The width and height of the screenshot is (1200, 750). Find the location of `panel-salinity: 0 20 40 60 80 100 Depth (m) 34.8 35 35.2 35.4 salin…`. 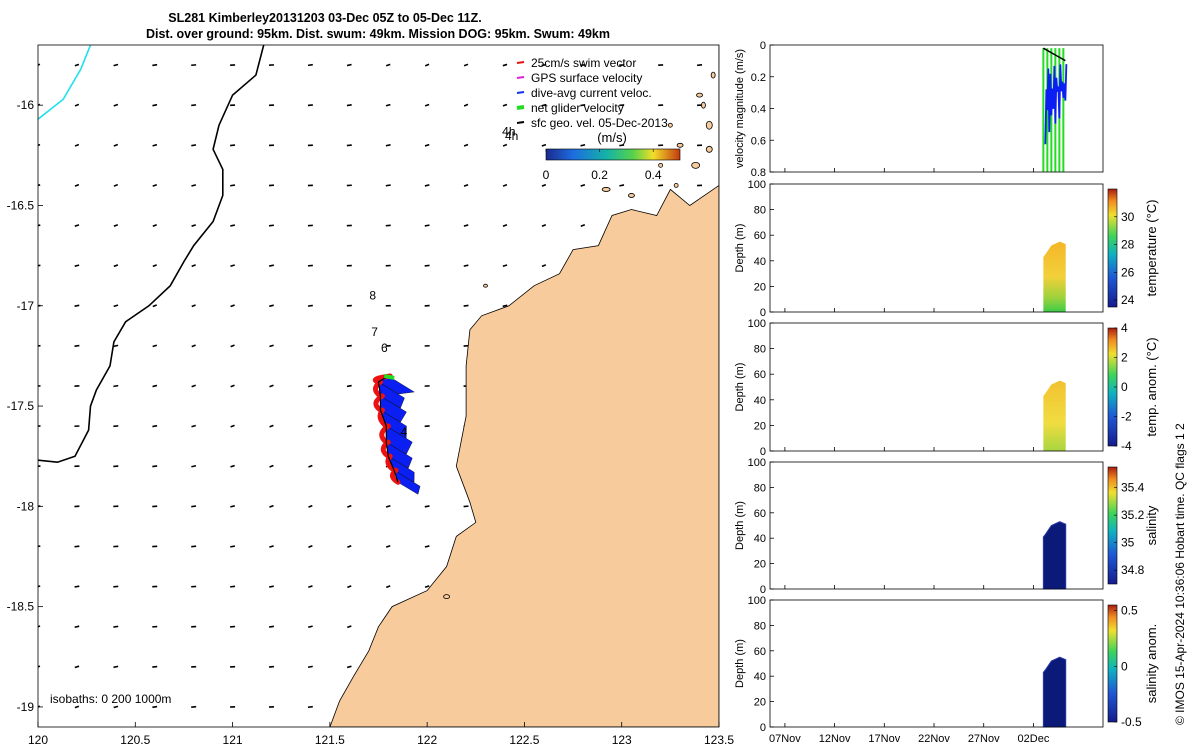

panel-salinity: 0 20 40 60 80 100 Depth (m) 34.8 35 35.2 35.4 salin… is located at coordinates (946, 526).